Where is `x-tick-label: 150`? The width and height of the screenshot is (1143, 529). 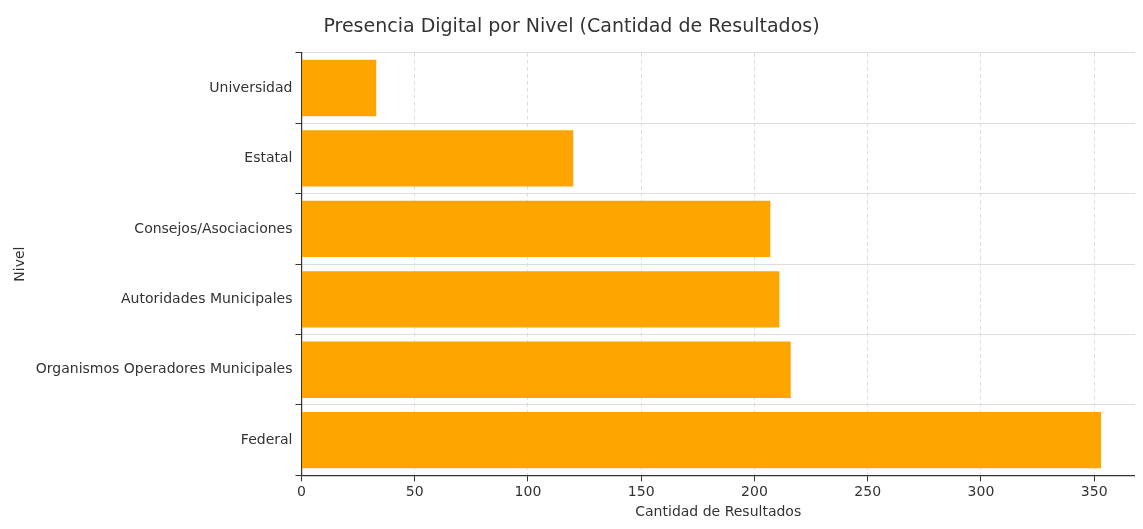 x-tick-label: 150 is located at coordinates (641, 491).